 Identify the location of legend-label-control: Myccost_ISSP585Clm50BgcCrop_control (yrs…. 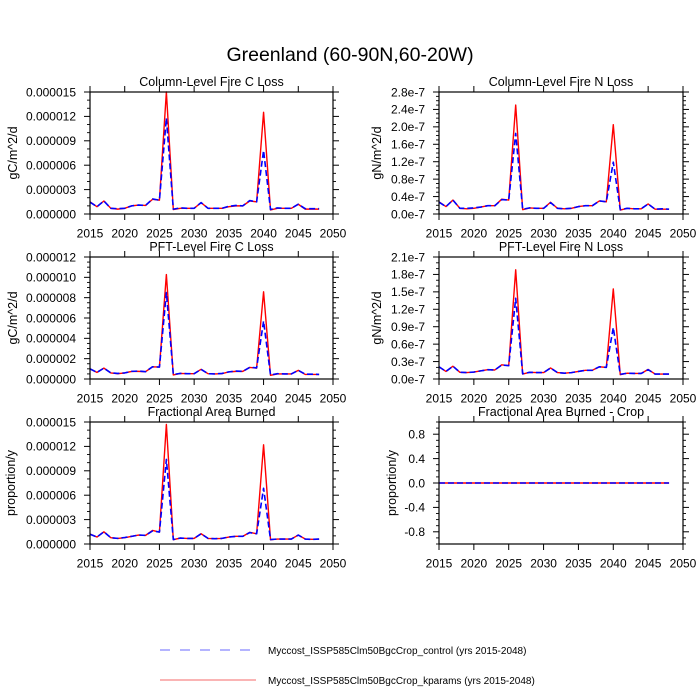
(397, 651).